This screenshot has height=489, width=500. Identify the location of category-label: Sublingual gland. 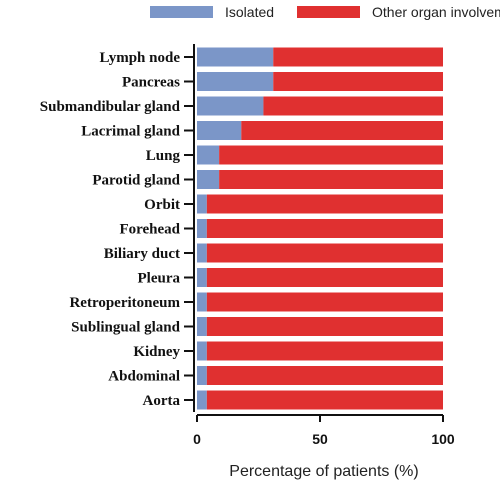
(125, 328).